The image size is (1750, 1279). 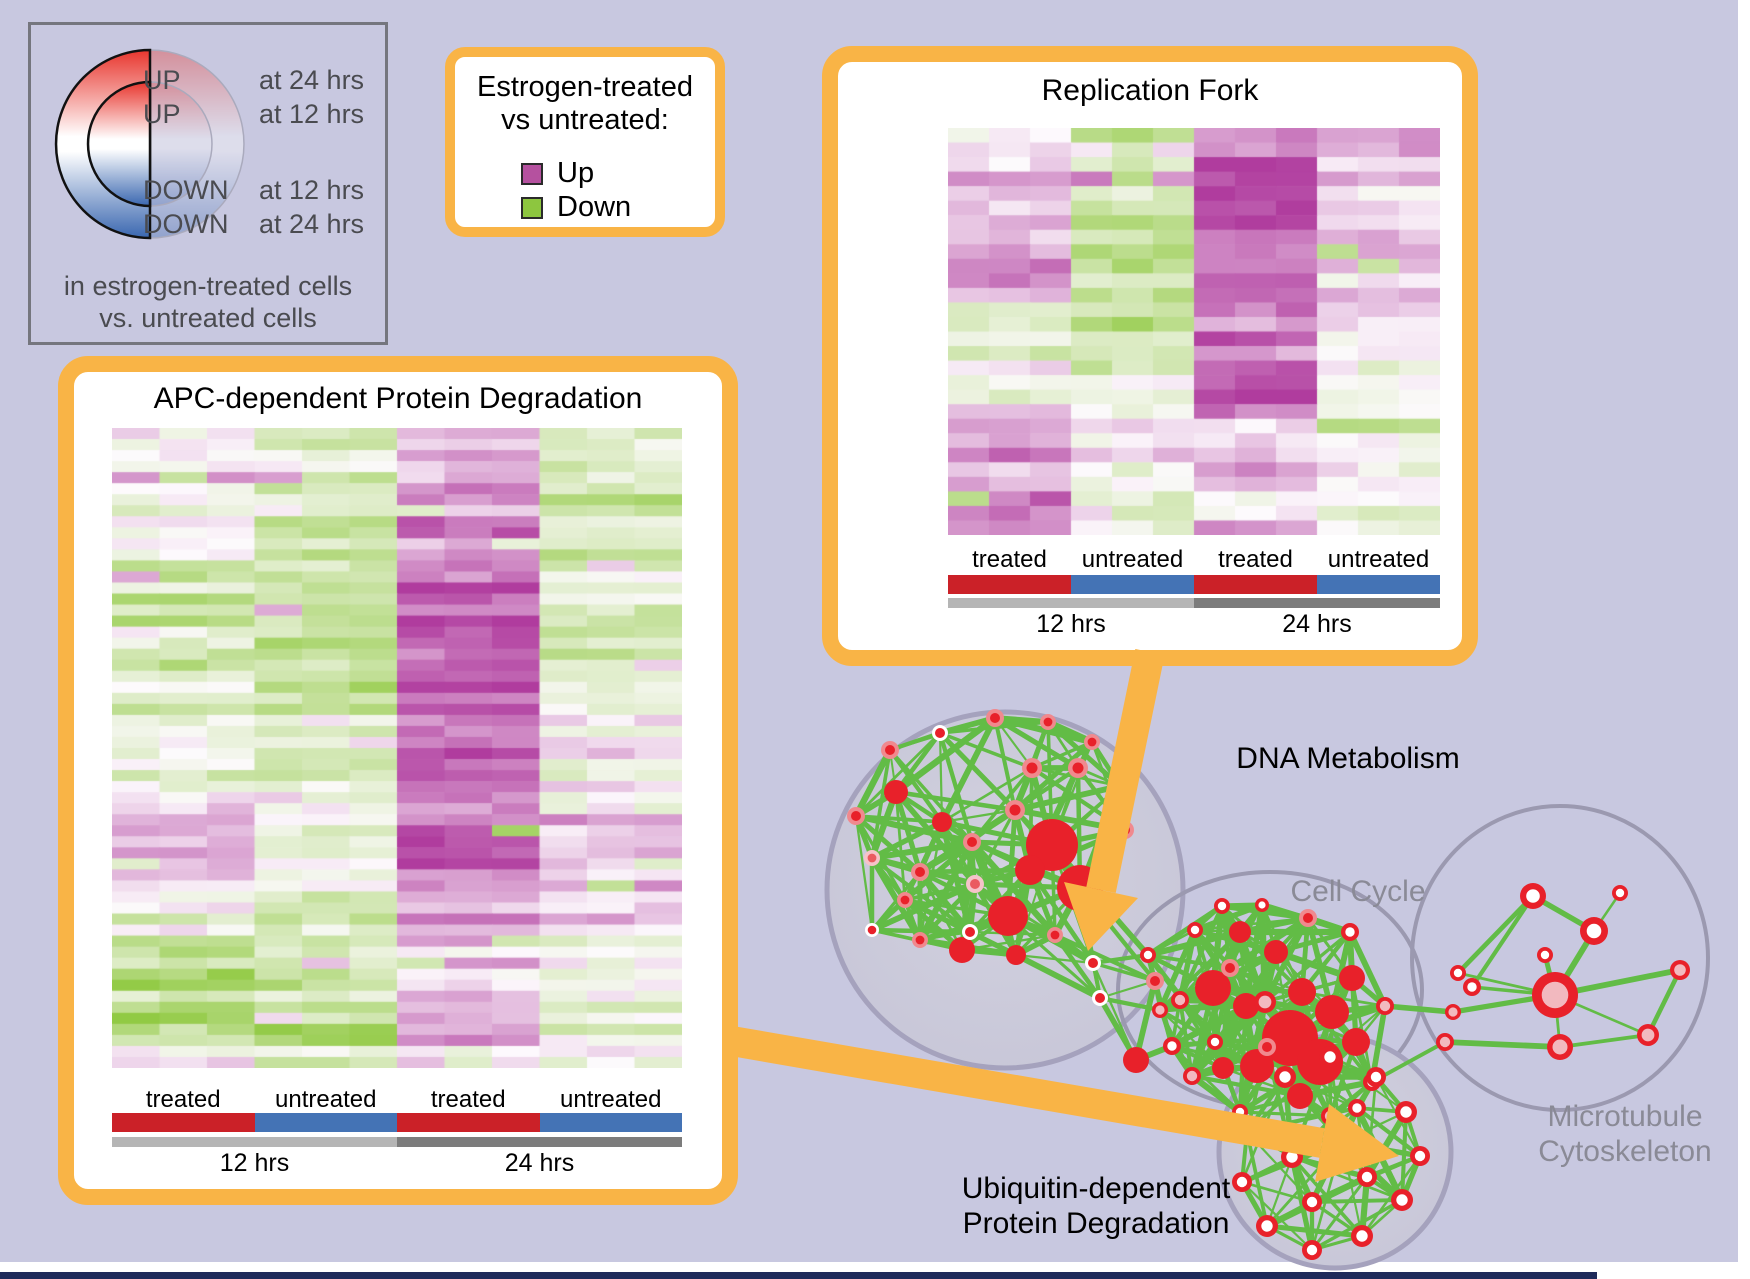 I want to click on apc-treatment-colorbar, so click(x=397, y=1122).